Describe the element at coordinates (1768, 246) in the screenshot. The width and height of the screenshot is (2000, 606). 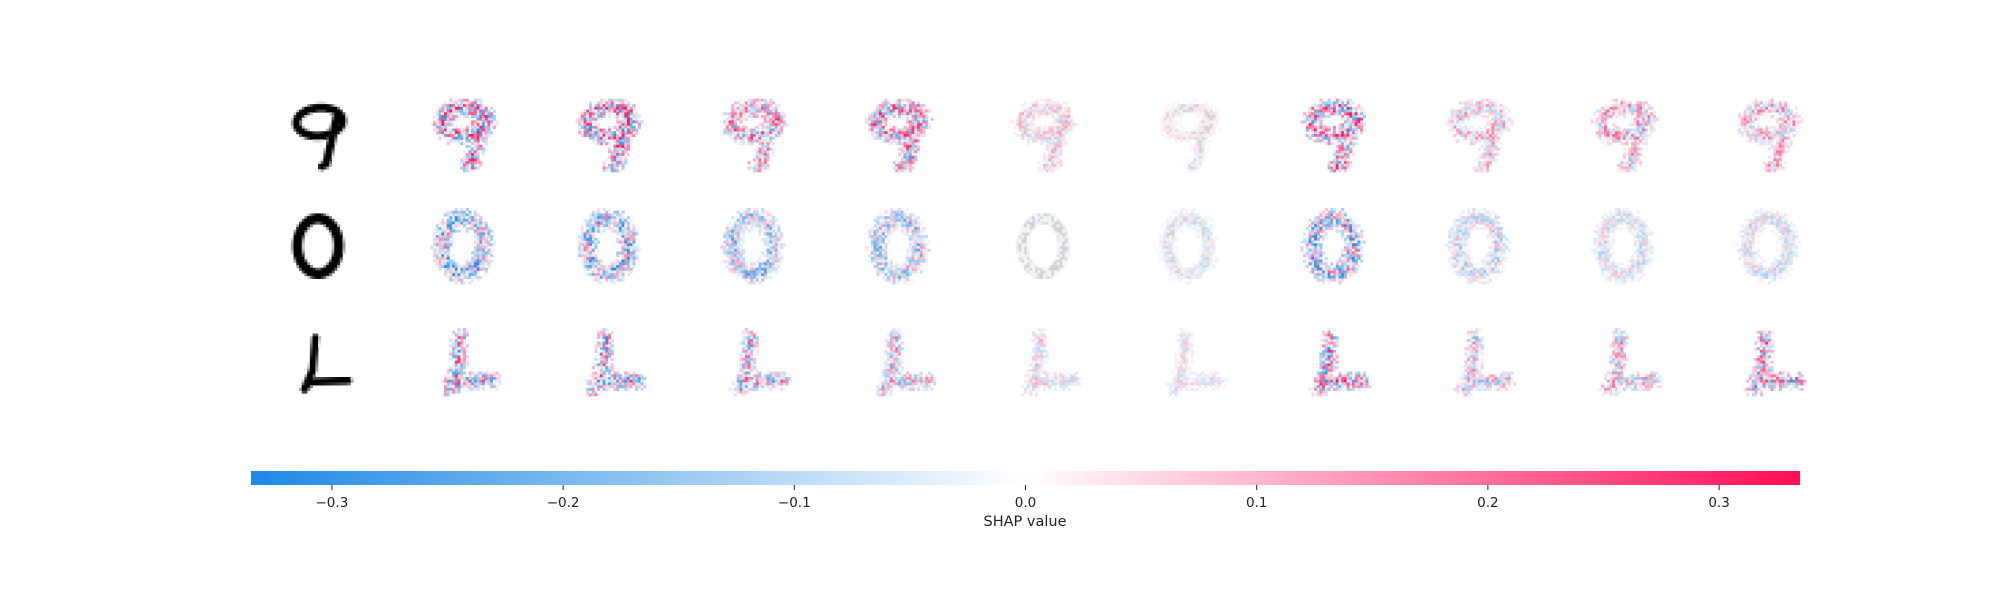
I see `shap-panel-r2-c10` at that location.